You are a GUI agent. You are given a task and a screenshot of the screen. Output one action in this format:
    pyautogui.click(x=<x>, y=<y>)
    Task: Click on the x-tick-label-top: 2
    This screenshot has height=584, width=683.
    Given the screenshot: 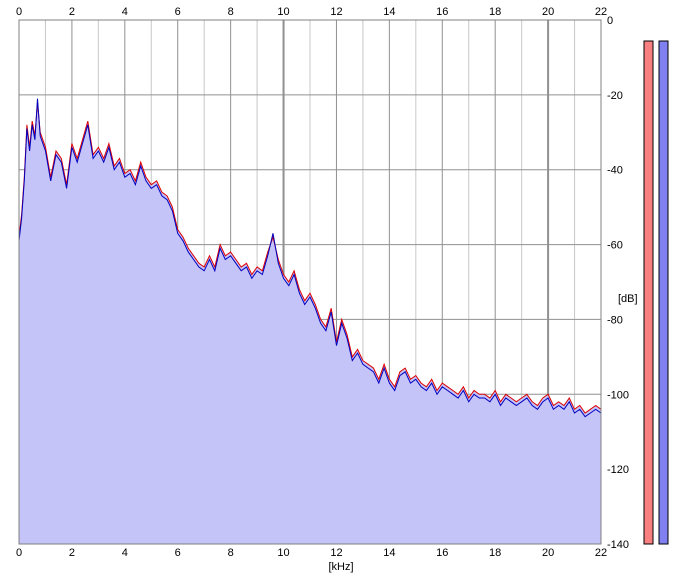 What is the action you would take?
    pyautogui.click(x=72, y=12)
    